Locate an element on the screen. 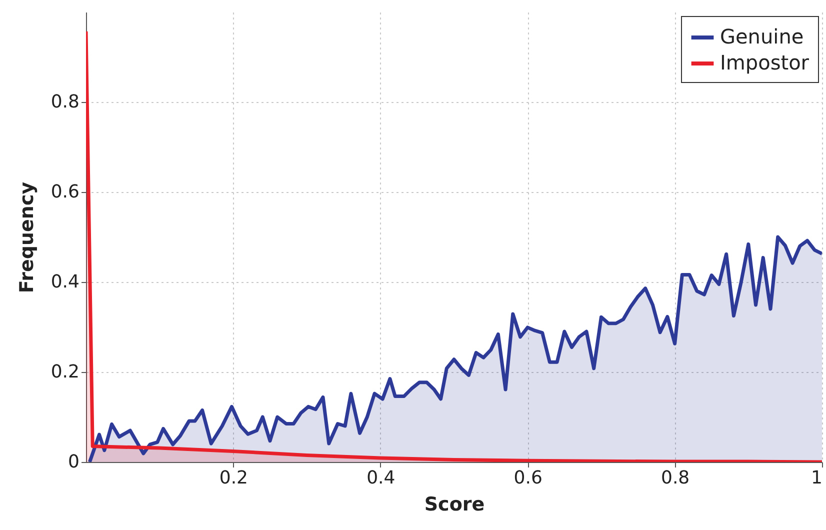 The image size is (826, 530). y-tick-label: 0.8 is located at coordinates (65, 102).